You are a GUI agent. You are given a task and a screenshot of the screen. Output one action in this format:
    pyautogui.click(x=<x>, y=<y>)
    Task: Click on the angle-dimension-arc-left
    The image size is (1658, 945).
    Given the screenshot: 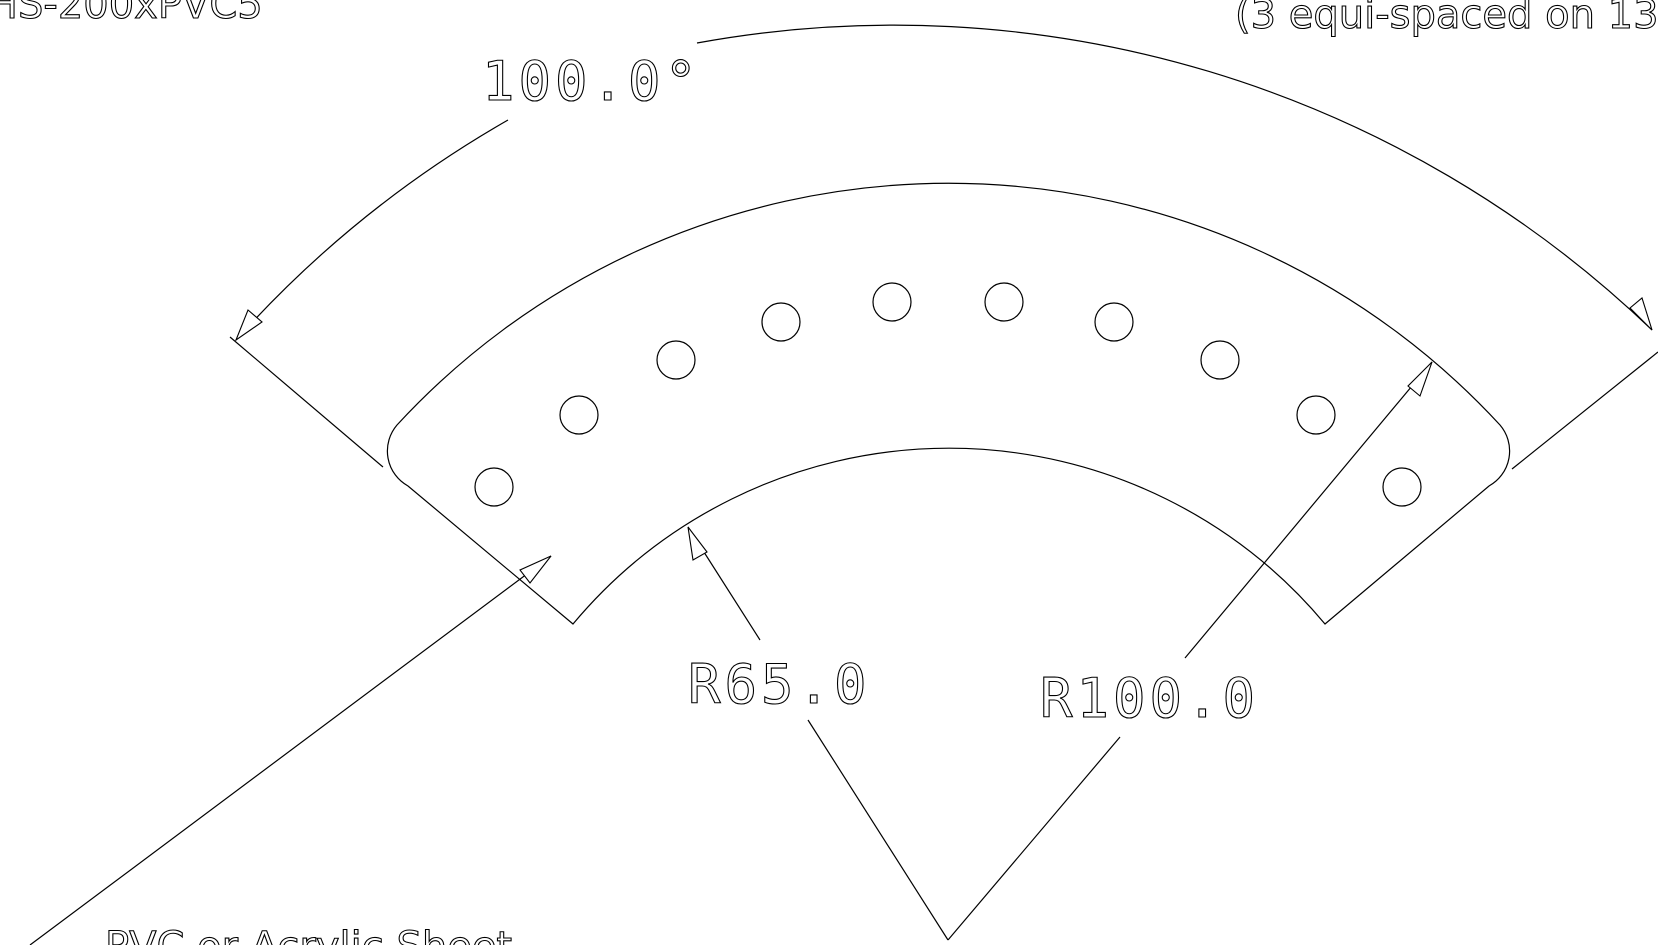 What is the action you would take?
    pyautogui.click(x=372, y=230)
    